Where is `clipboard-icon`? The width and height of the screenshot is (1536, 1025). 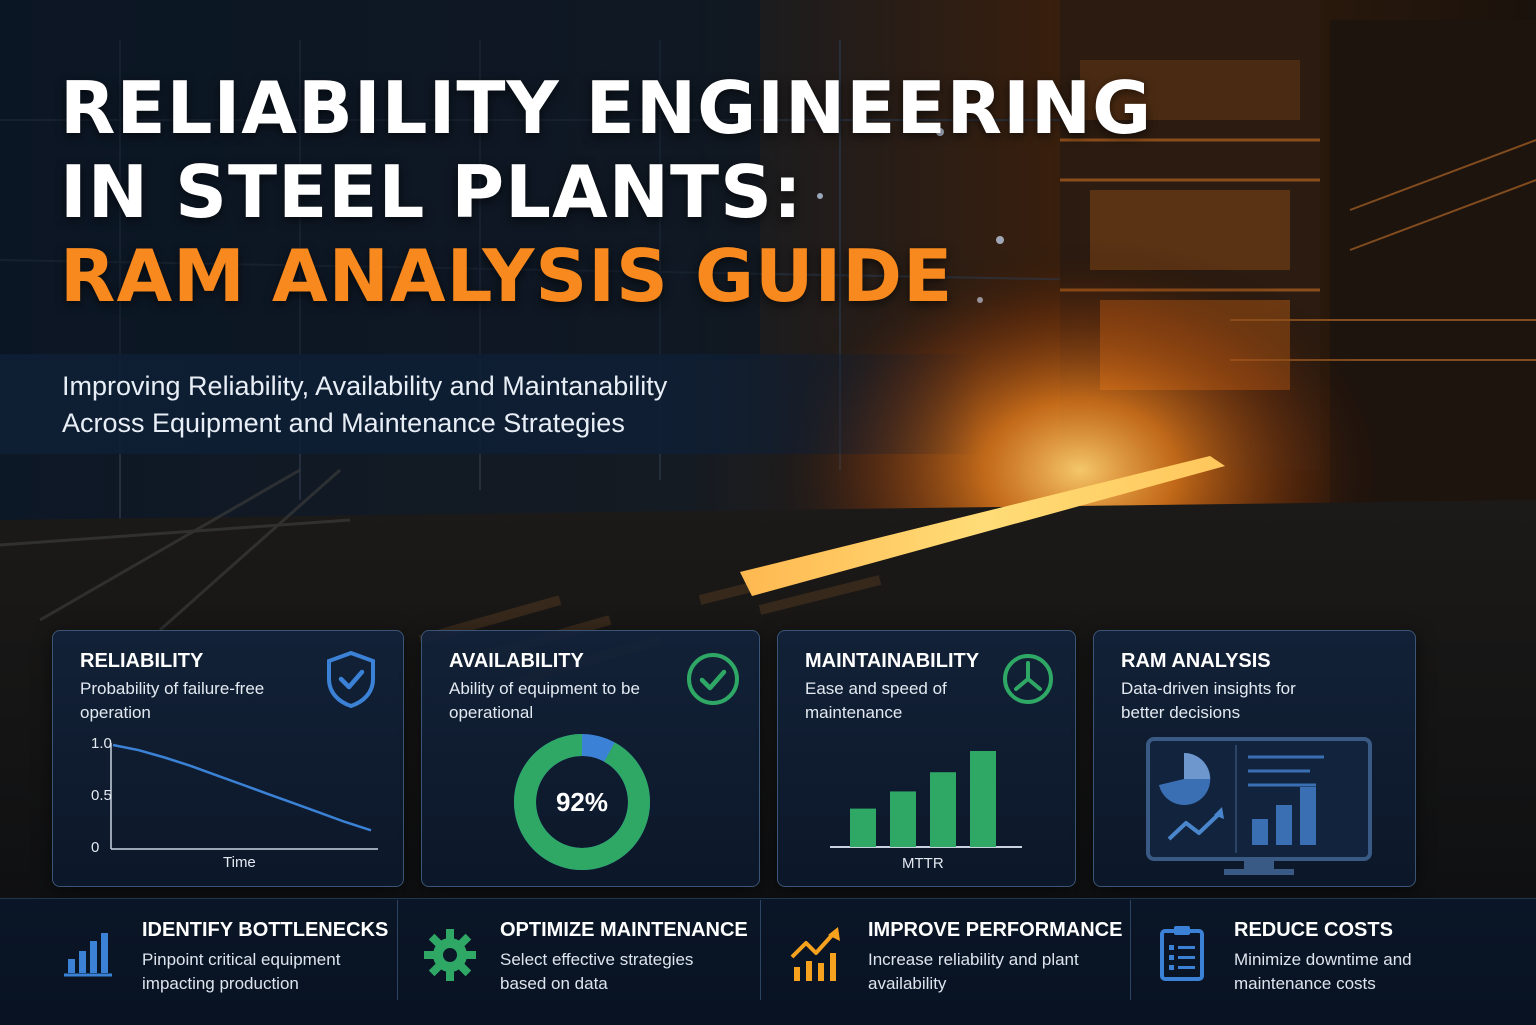 clipboard-icon is located at coordinates (1182, 953).